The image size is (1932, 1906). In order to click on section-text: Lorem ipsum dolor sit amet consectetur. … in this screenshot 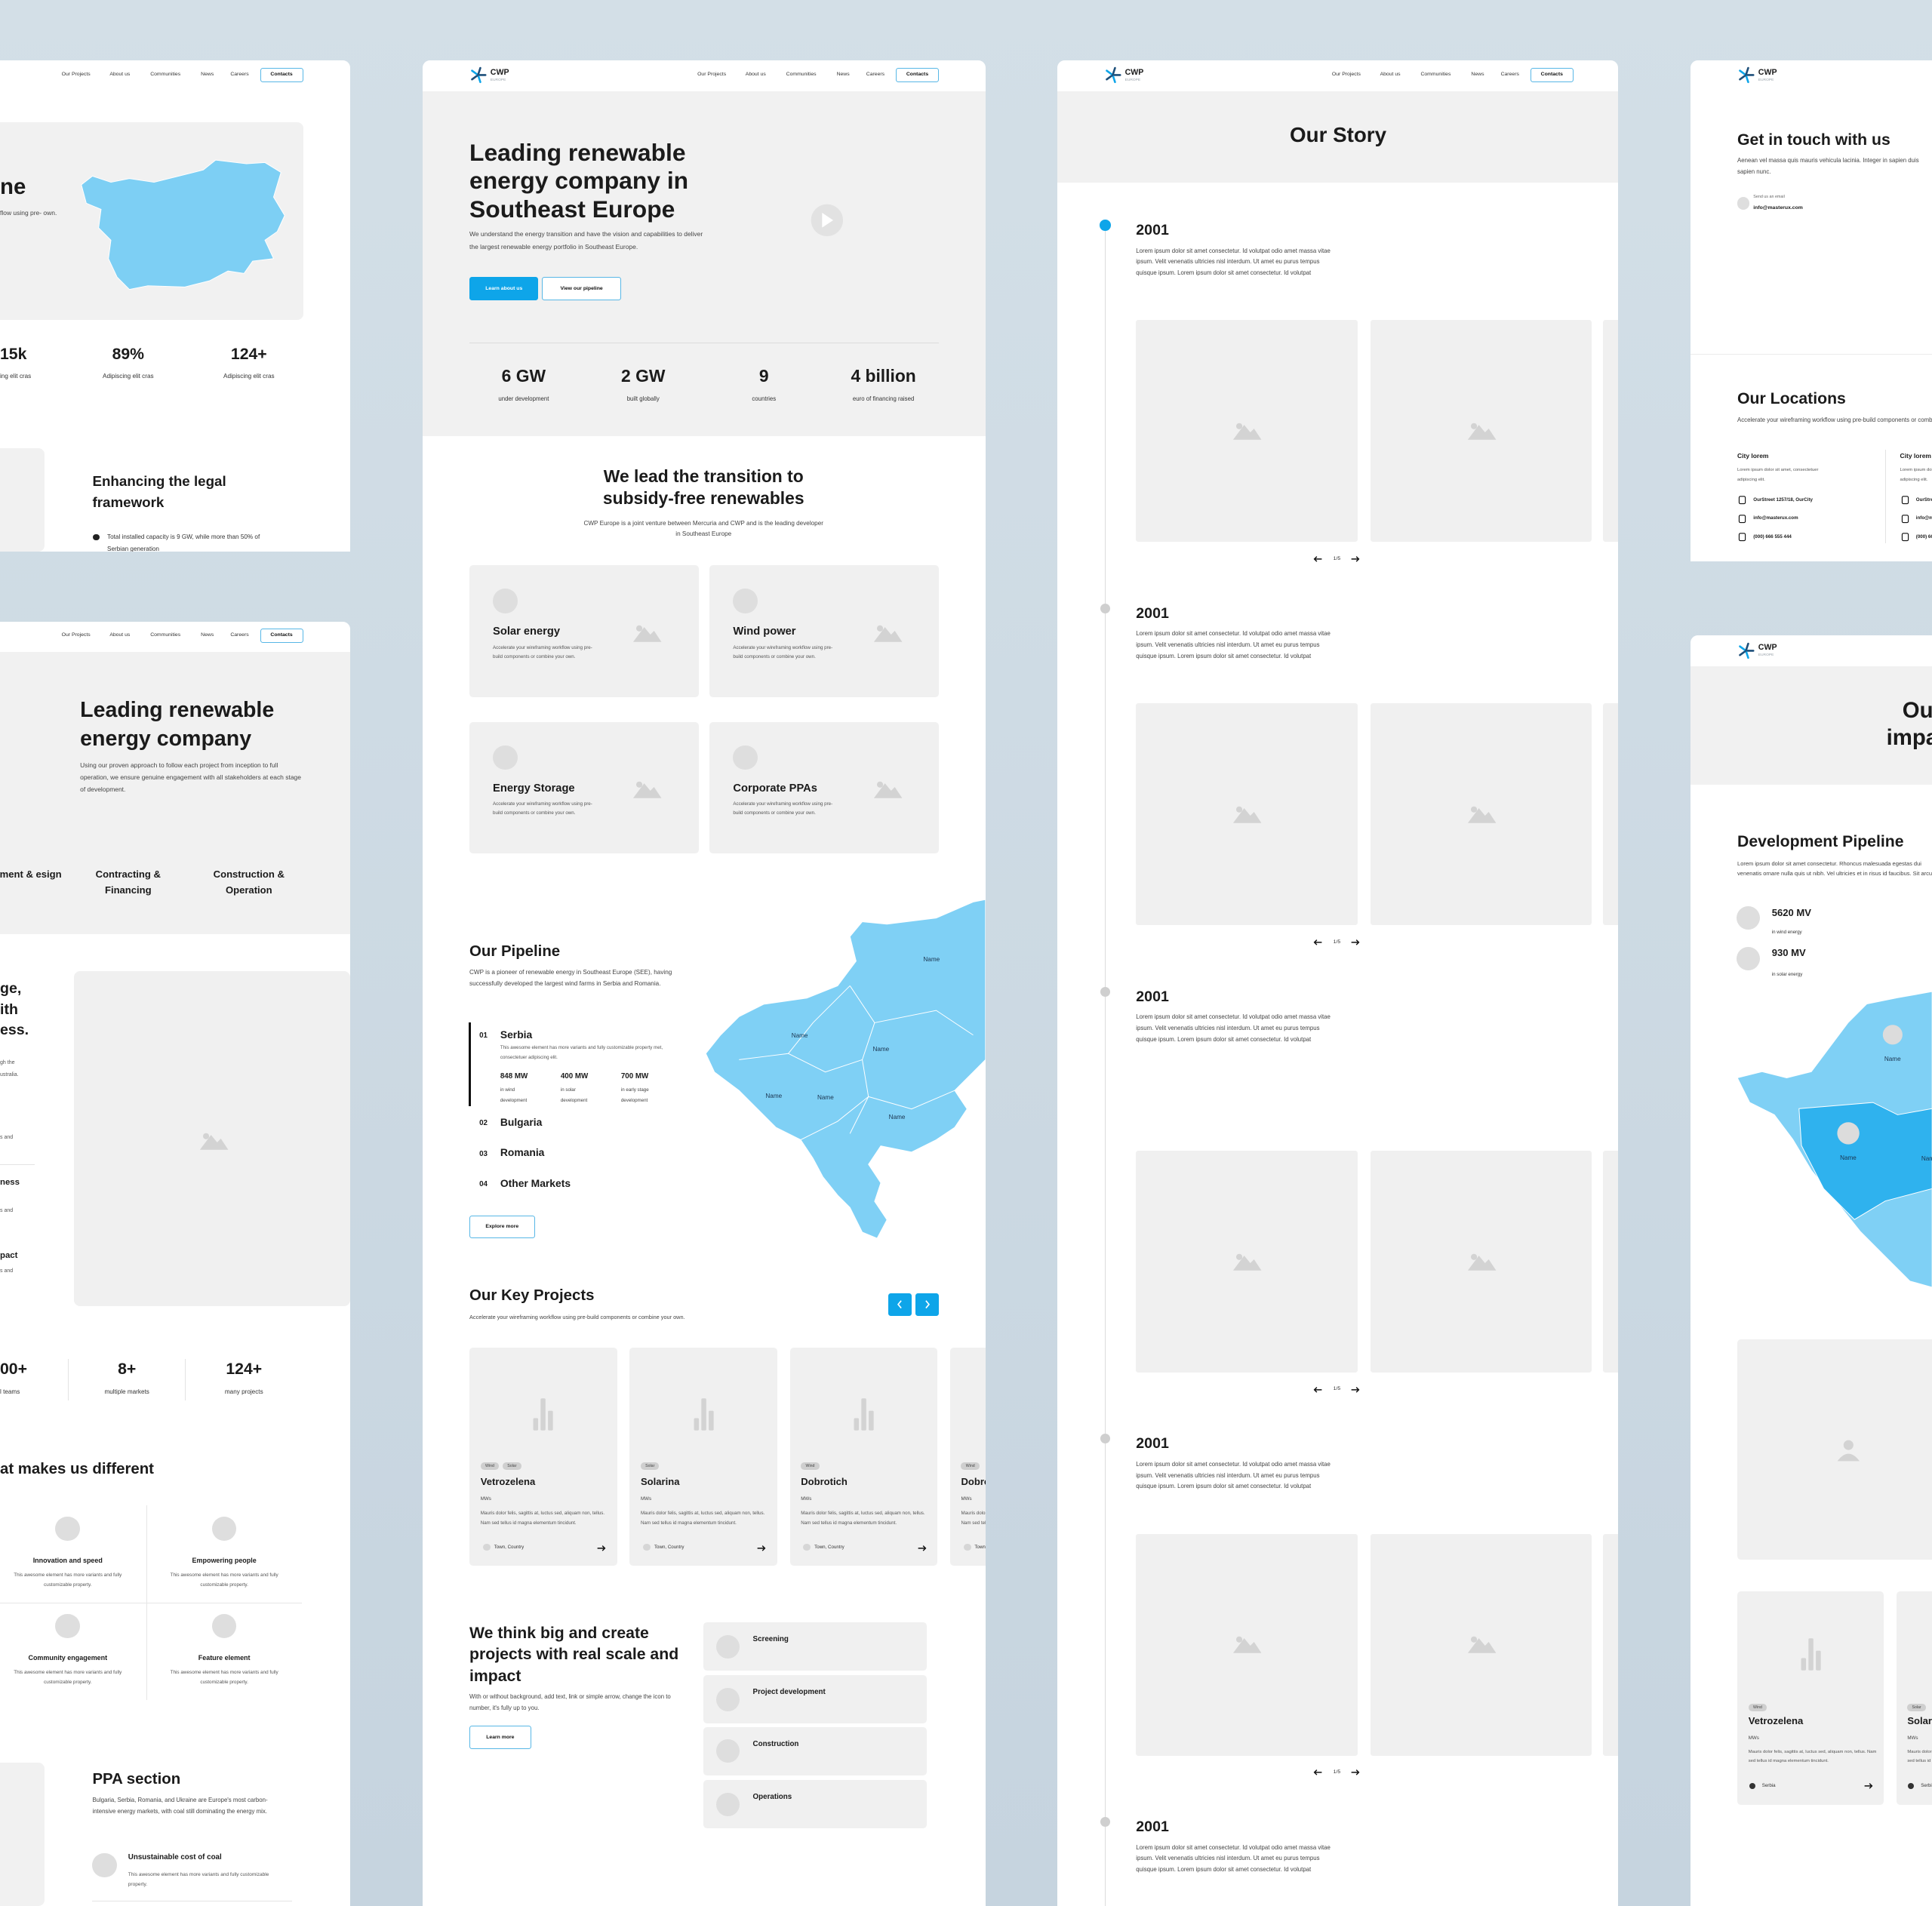, I will do `click(1834, 869)`.